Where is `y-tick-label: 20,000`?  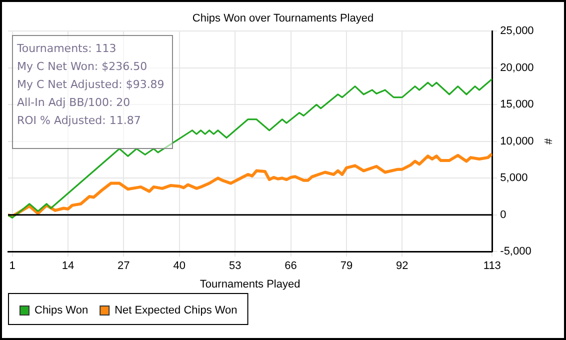 y-tick-label: 20,000 is located at coordinates (517, 68).